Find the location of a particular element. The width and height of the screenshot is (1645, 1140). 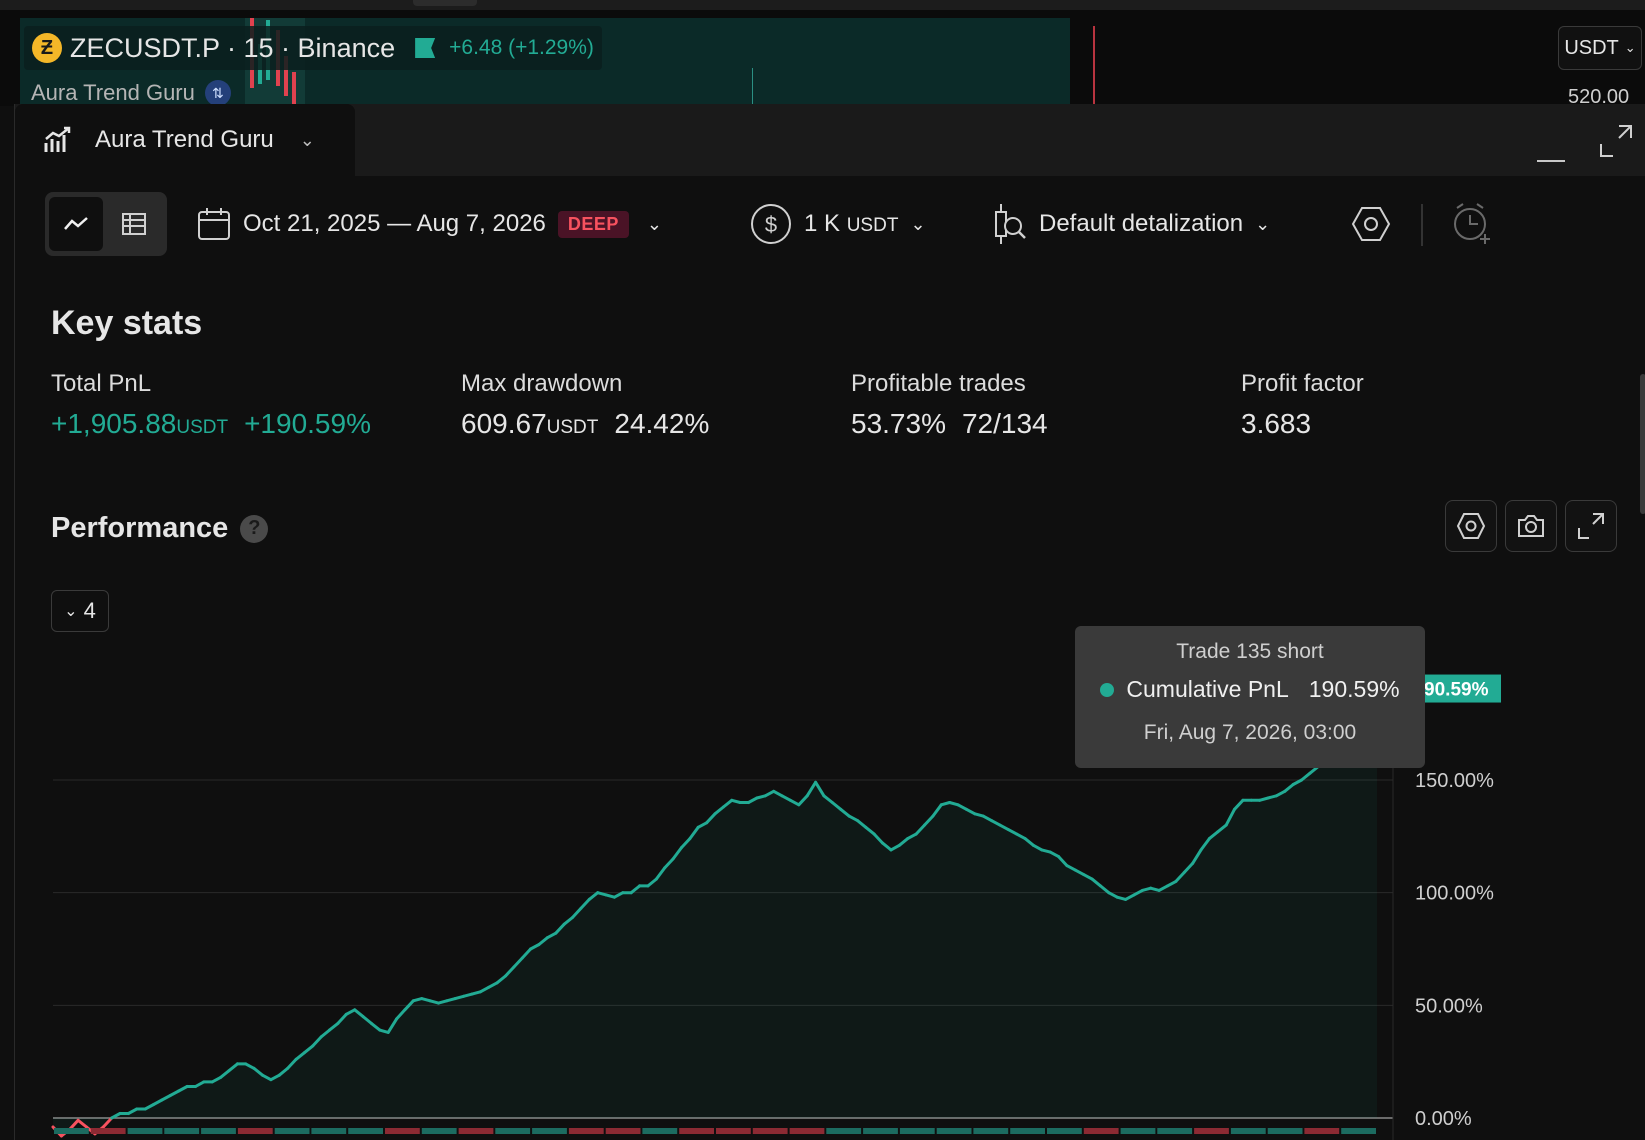

stat-extra: 72/134 is located at coordinates (1004, 423).